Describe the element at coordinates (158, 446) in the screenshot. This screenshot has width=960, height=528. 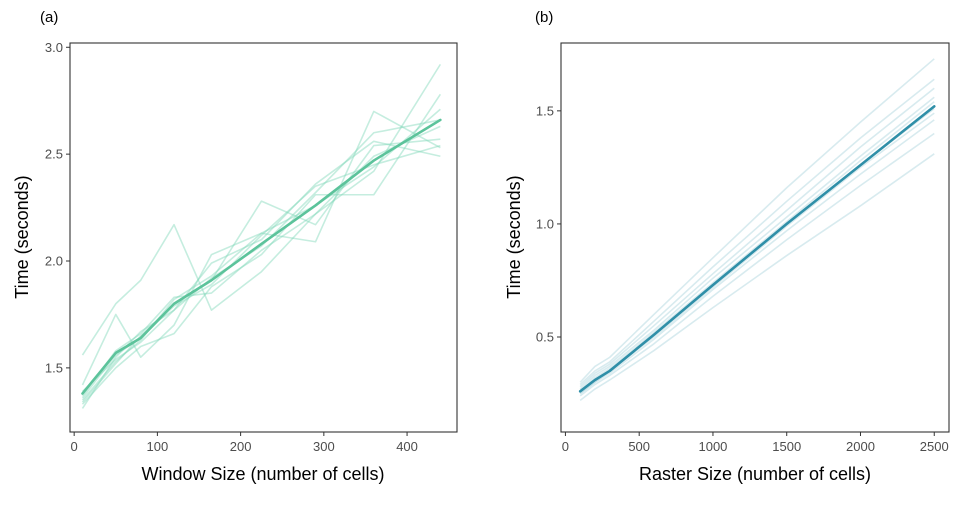
I see `panel-a-x-tick-label-1: 100` at that location.